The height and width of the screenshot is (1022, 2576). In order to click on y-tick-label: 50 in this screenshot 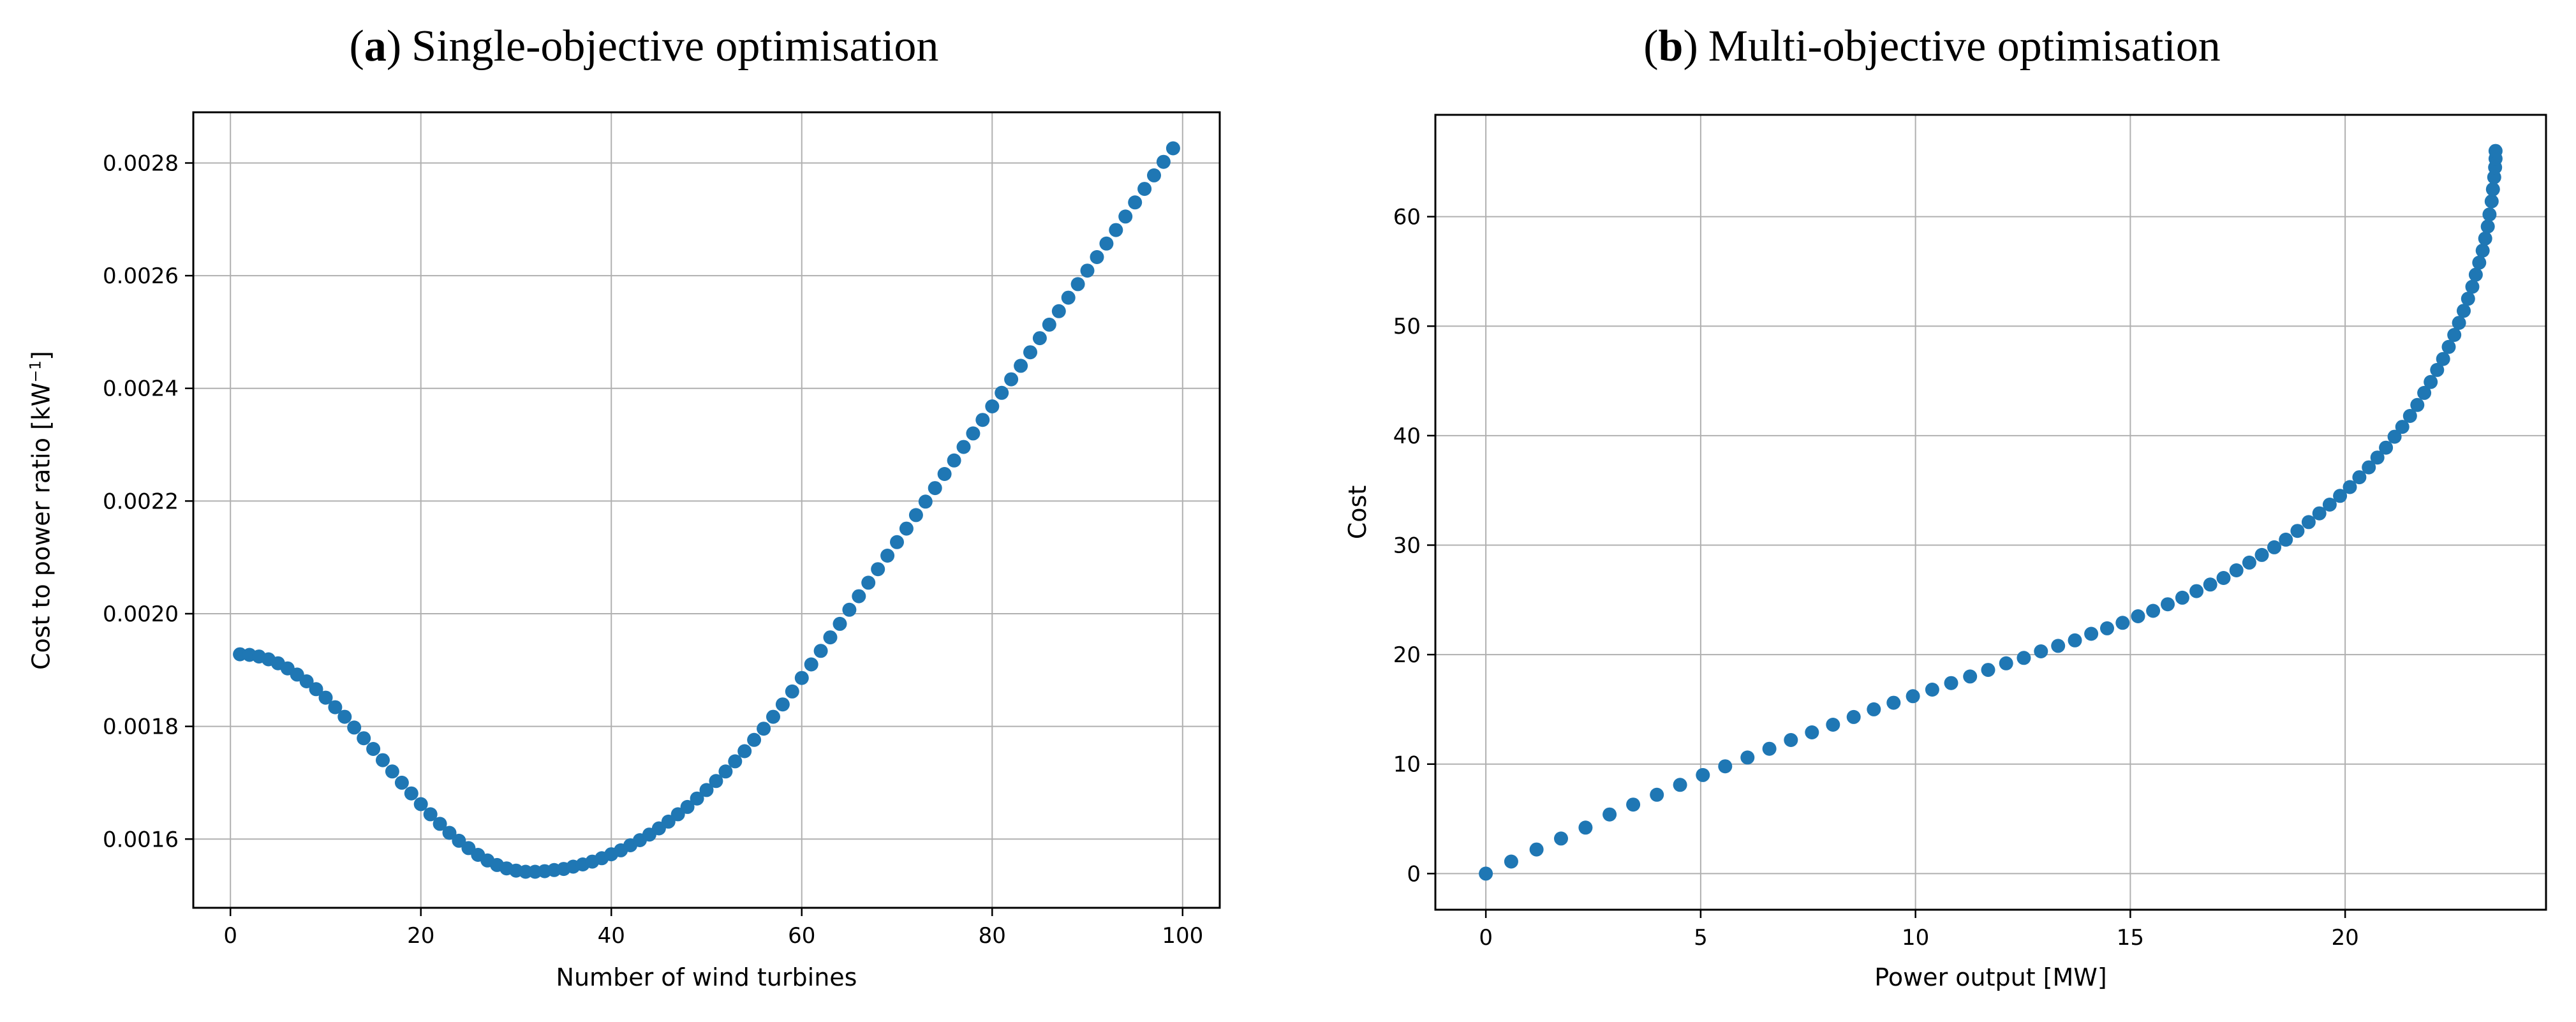, I will do `click(1407, 327)`.